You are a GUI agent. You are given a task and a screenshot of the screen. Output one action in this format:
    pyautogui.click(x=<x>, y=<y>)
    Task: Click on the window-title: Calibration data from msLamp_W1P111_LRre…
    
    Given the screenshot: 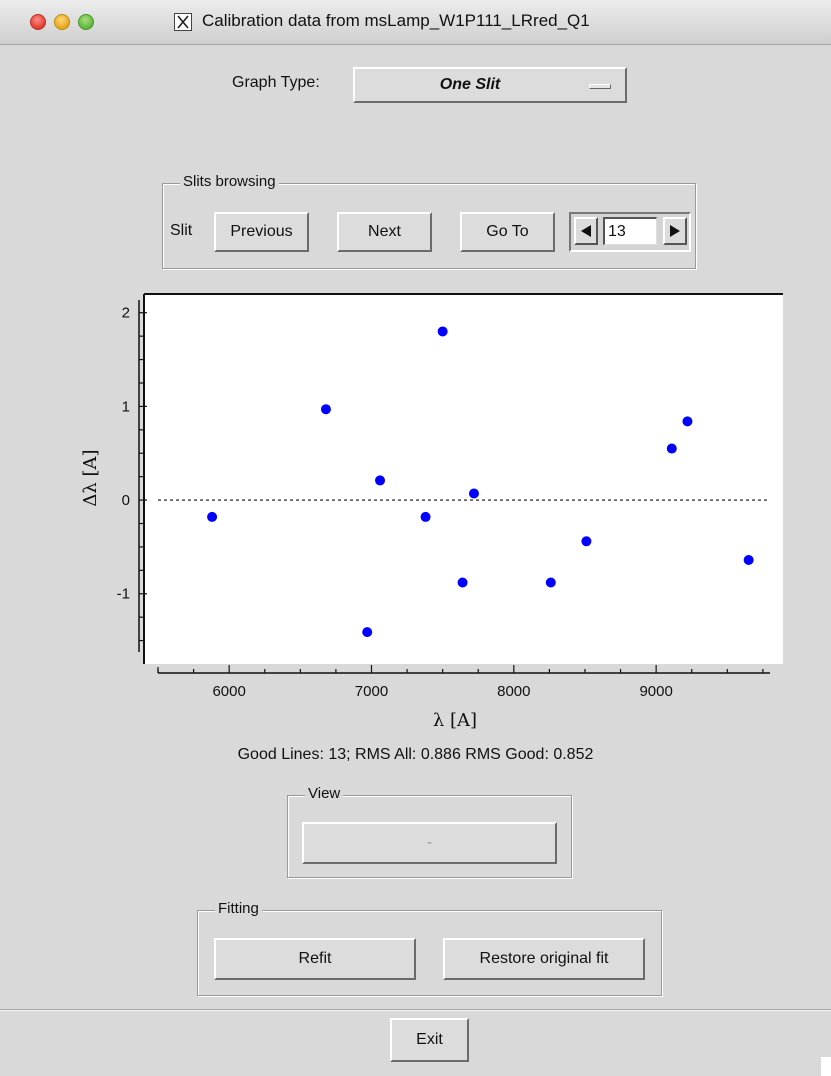 What is the action you would take?
    pyautogui.click(x=396, y=20)
    